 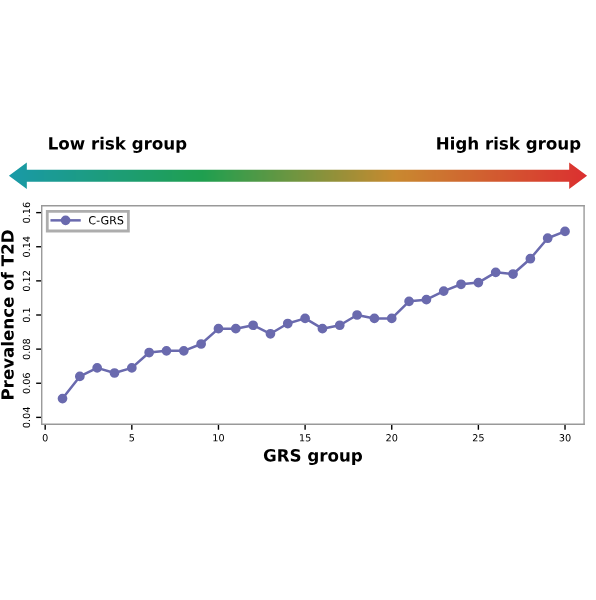 I want to click on text: High risk group, so click(x=509, y=144).